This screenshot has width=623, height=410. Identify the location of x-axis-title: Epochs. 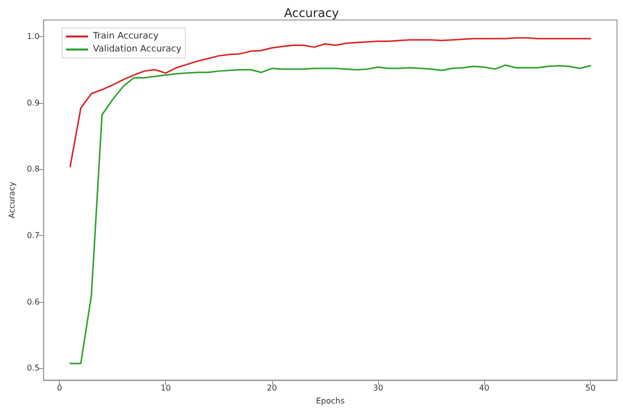
(330, 401).